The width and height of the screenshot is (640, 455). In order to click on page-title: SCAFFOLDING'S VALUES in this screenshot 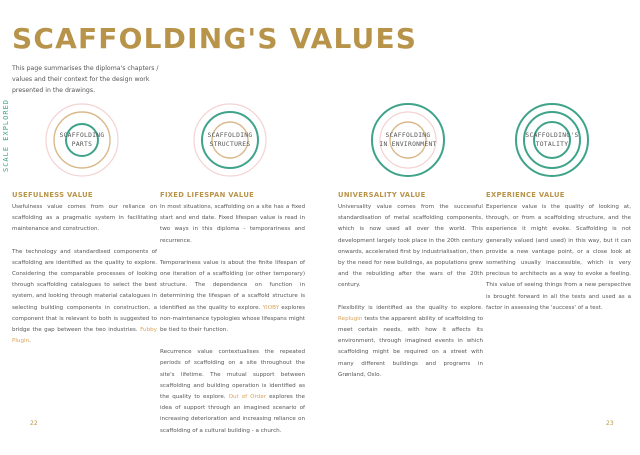, I will do `click(215, 38)`.